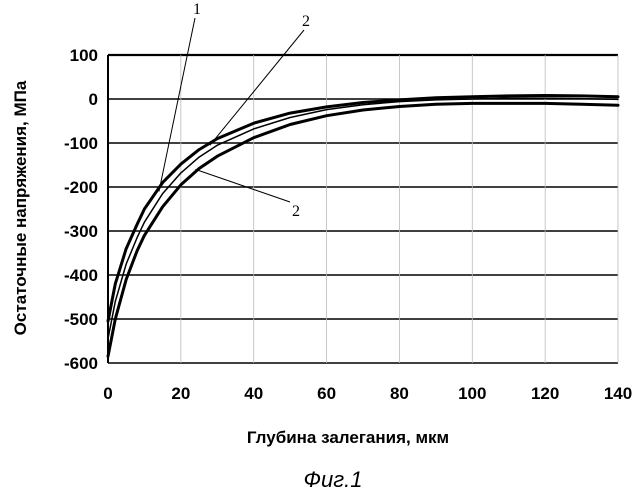 The image size is (640, 497). What do you see at coordinates (399, 393) in the screenshot?
I see `x-tick-label: 80` at bounding box center [399, 393].